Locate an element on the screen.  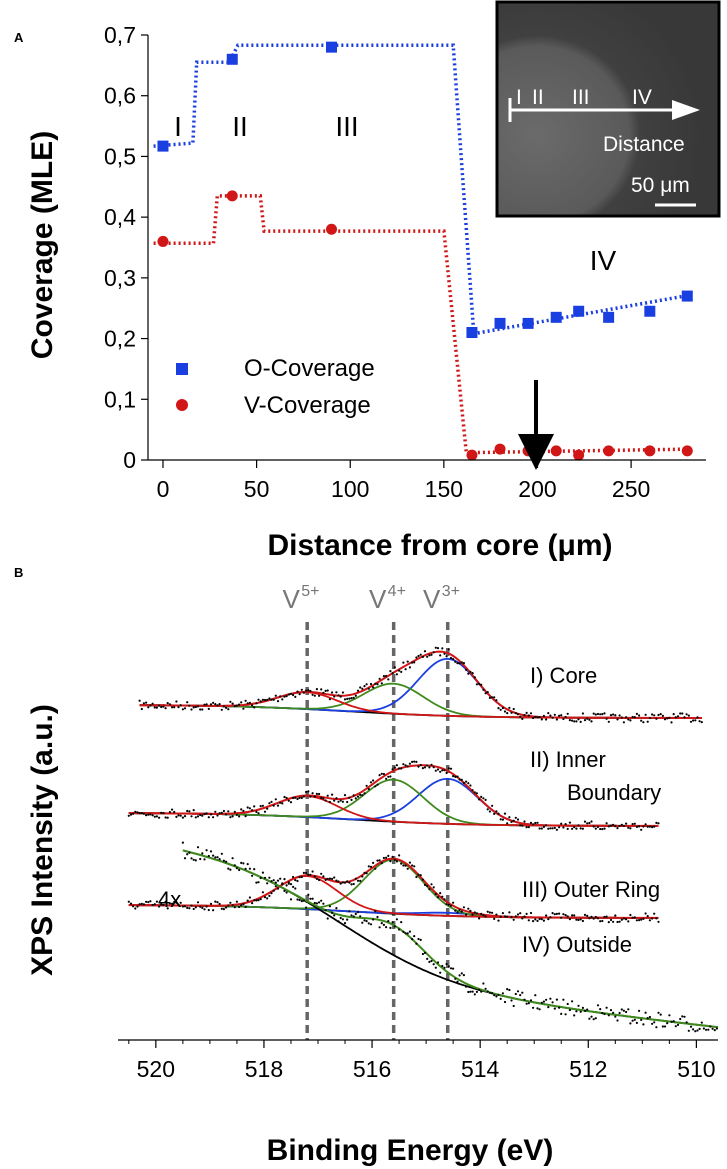
v4plus-fit is located at coordinates (450, 939).